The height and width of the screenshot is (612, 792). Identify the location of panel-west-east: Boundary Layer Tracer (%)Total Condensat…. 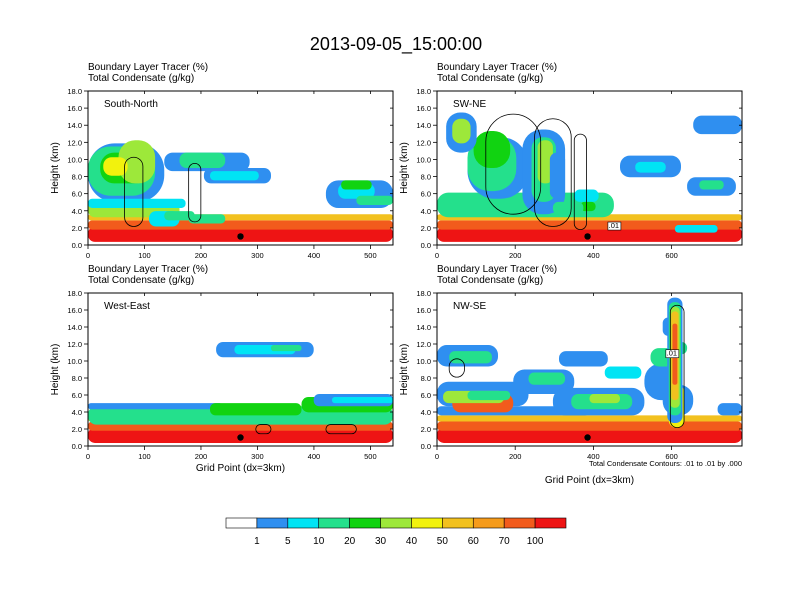
(222, 369).